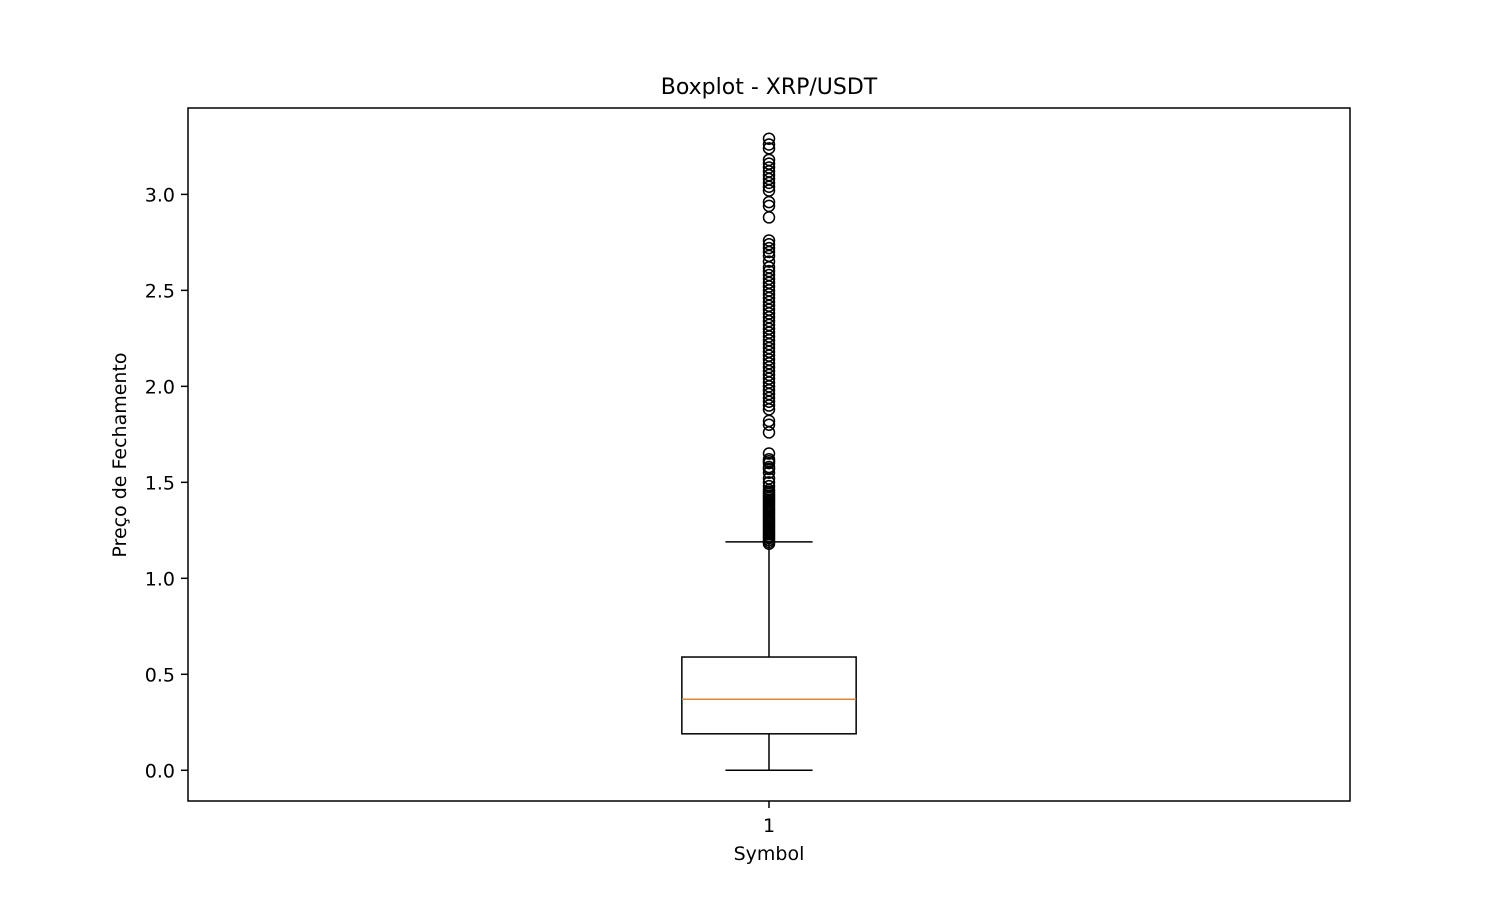 The image size is (1500, 900). I want to click on x-axis: 1, so click(769, 819).